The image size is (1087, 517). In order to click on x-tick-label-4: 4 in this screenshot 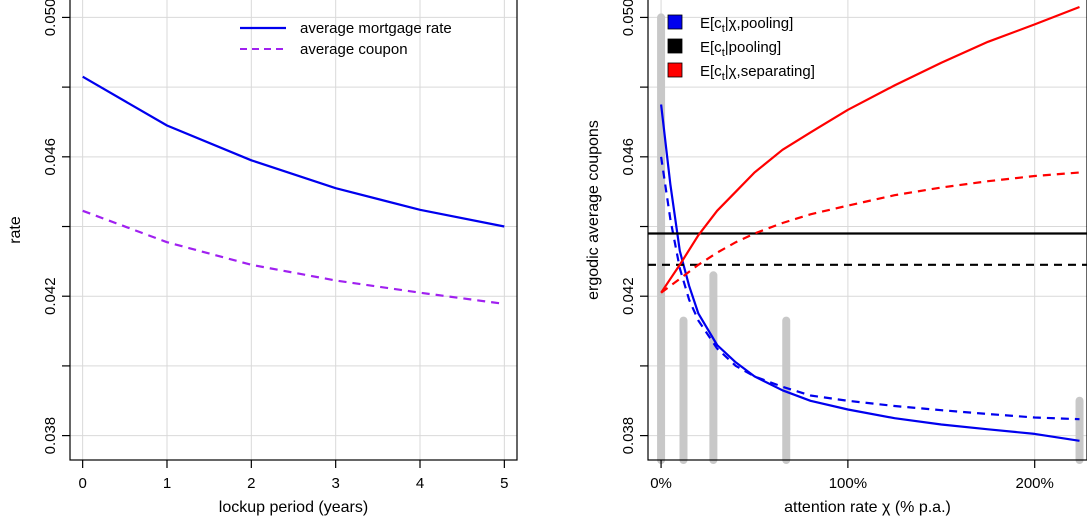, I will do `click(420, 483)`.